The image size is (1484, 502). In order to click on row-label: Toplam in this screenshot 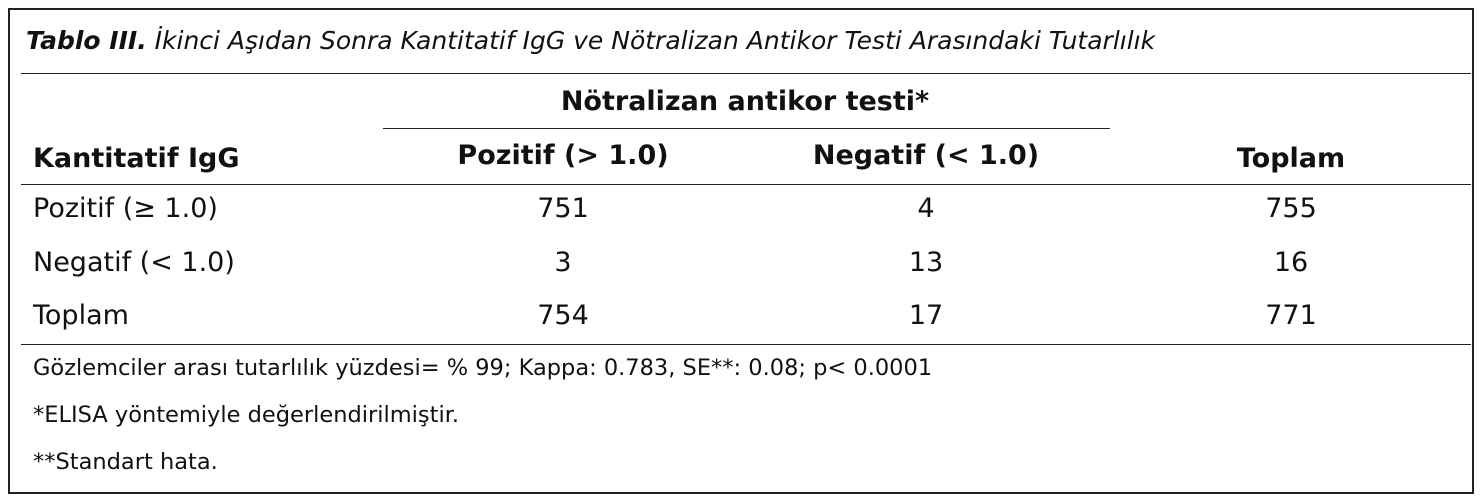, I will do `click(81, 315)`.